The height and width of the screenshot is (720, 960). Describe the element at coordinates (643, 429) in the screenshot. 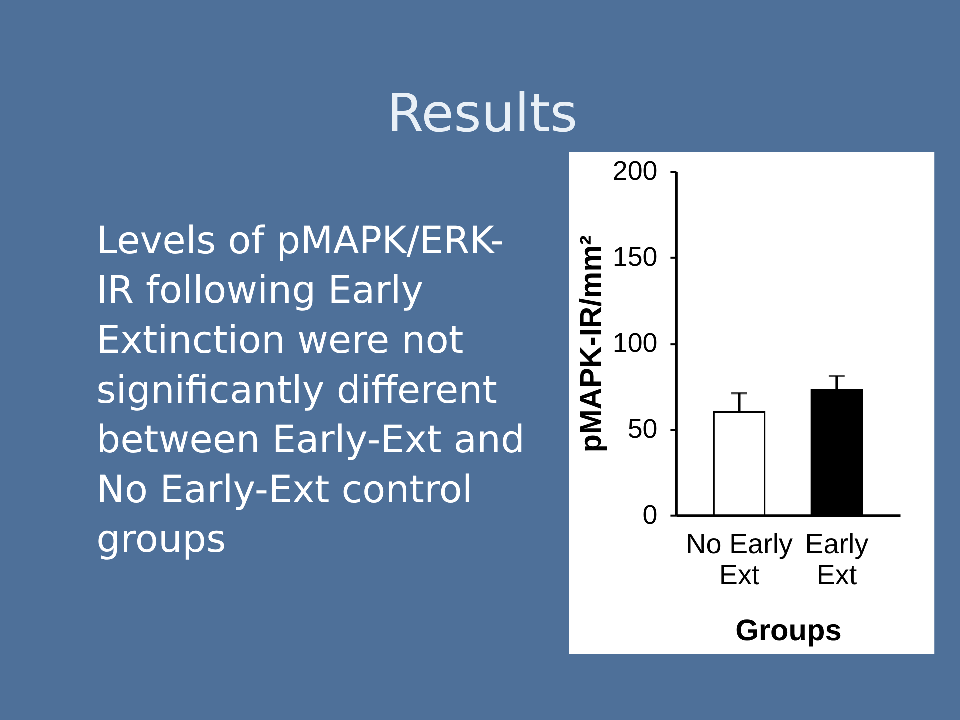

I see `y-tick-label: 50` at that location.